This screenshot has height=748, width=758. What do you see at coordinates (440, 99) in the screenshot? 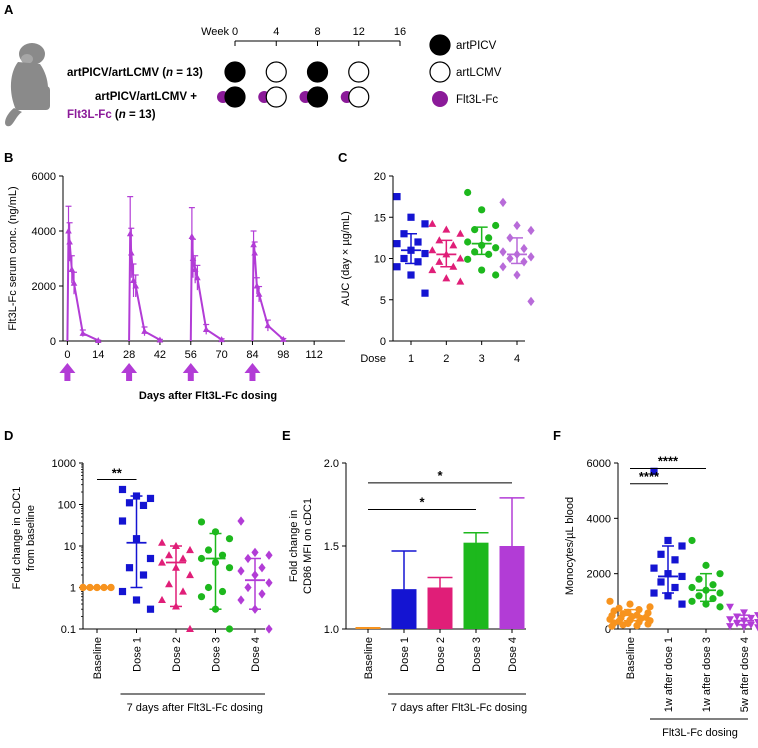
I see `legend-flt-icon` at bounding box center [440, 99].